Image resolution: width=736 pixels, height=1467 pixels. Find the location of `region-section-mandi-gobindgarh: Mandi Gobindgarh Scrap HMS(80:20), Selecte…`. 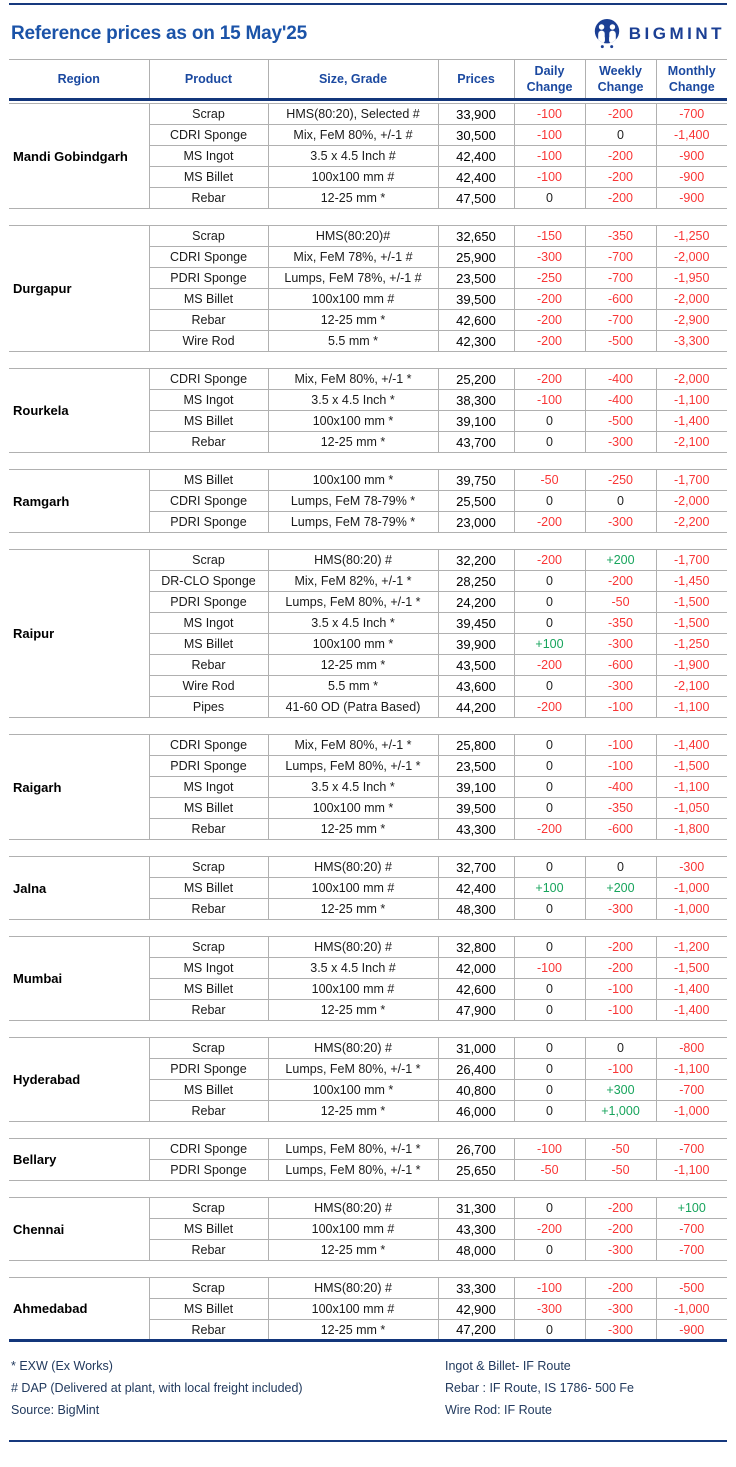

region-section-mandi-gobindgarh: Mandi Gobindgarh Scrap HMS(80:20), Selecte… is located at coordinates (368, 156).